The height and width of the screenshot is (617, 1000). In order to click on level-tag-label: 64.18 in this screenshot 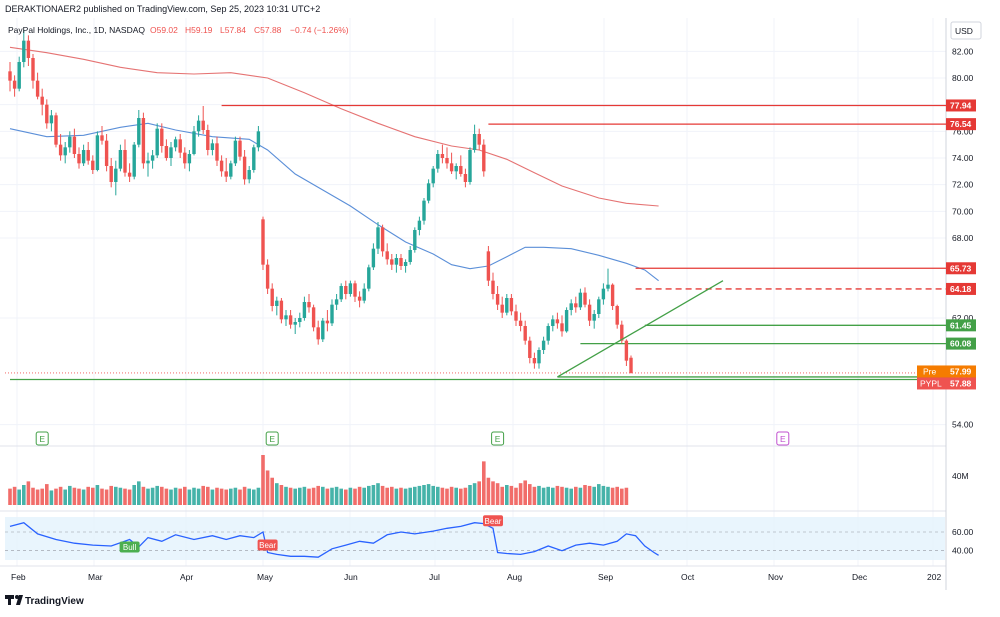, I will do `click(961, 289)`.